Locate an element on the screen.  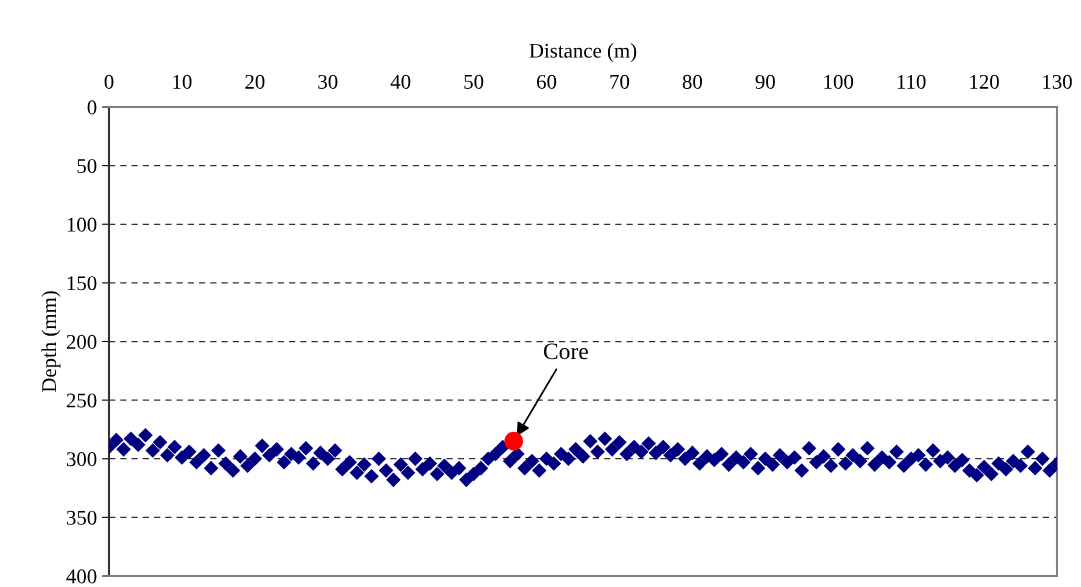
x-tick-label: 60 is located at coordinates (547, 81).